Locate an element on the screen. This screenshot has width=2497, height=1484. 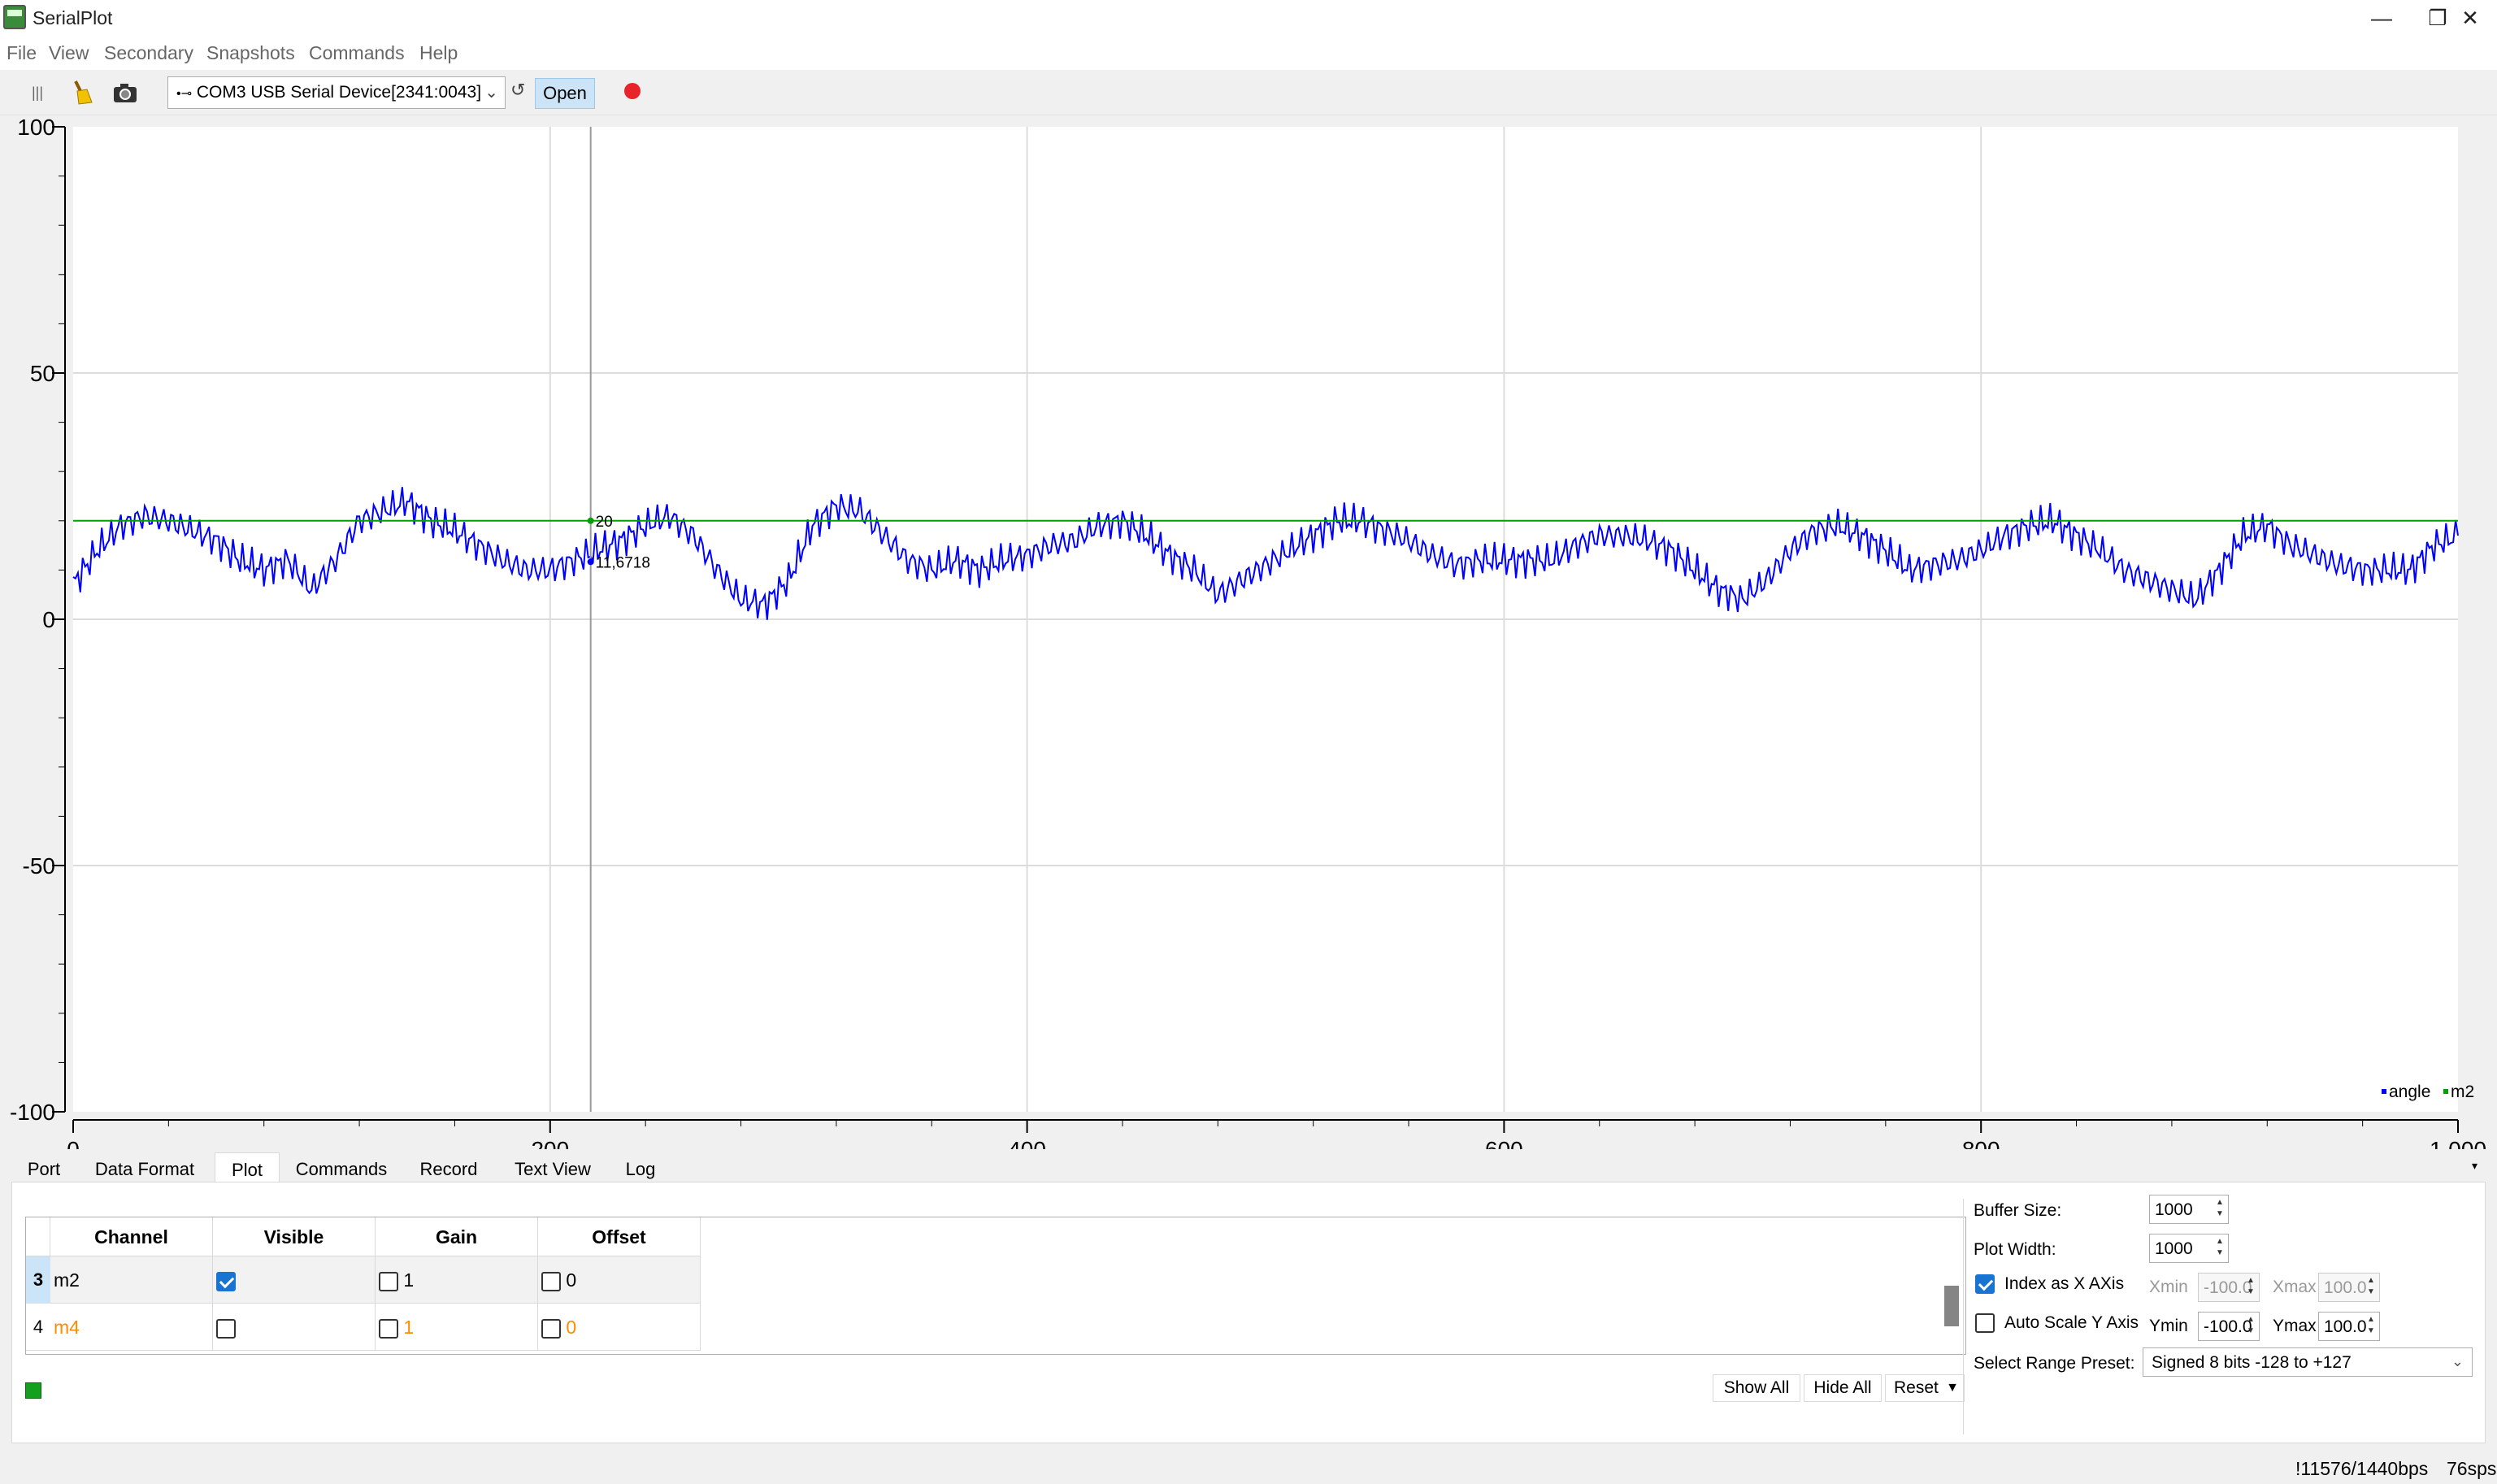
close-button: ✕ is located at coordinates (2470, 18).